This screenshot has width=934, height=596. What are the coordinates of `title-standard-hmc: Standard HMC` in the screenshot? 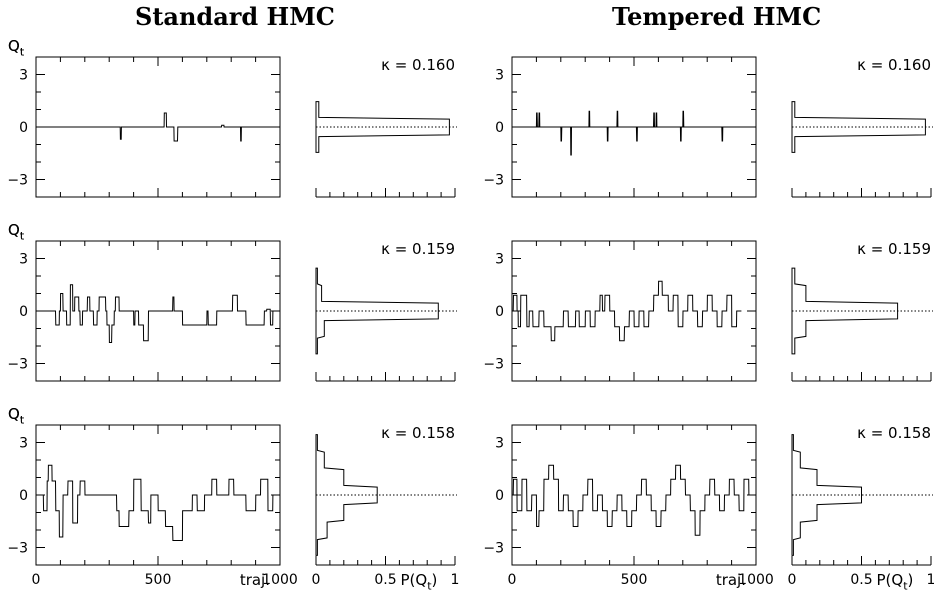 It's located at (235, 16).